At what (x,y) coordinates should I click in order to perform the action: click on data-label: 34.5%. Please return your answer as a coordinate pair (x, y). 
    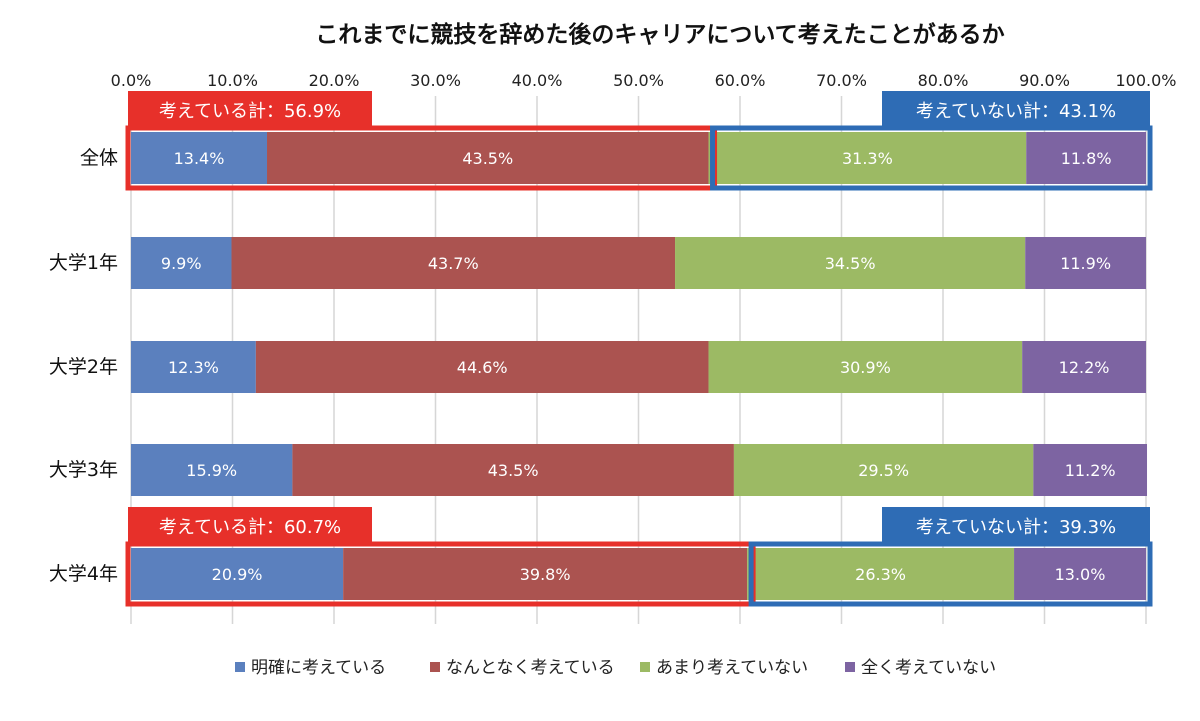
    Looking at the image, I should click on (850, 263).